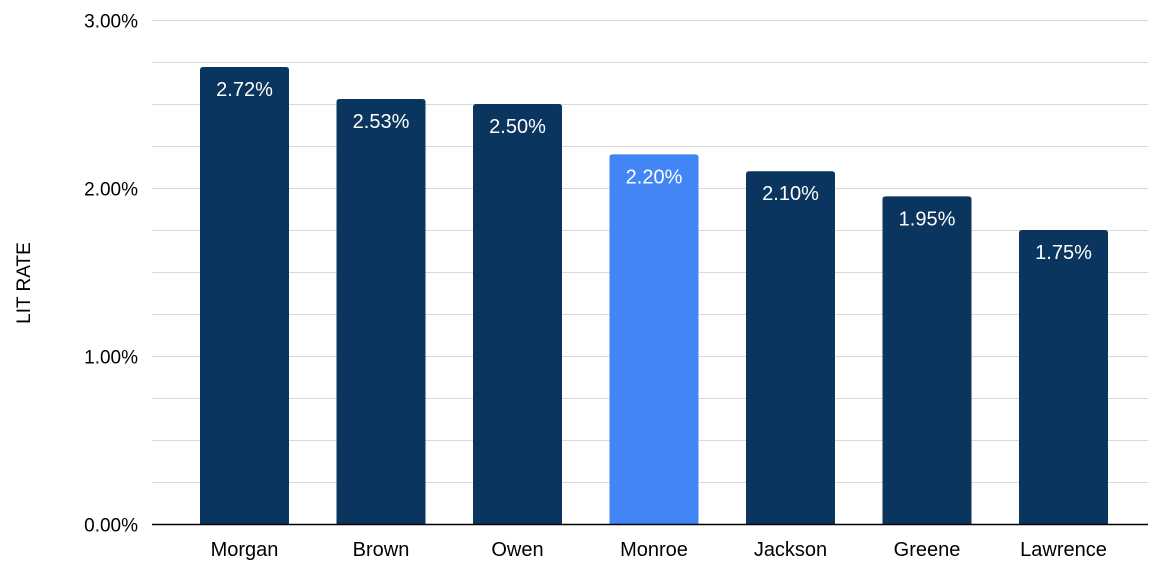  I want to click on y-axis-title: LIT RATE, so click(24, 283).